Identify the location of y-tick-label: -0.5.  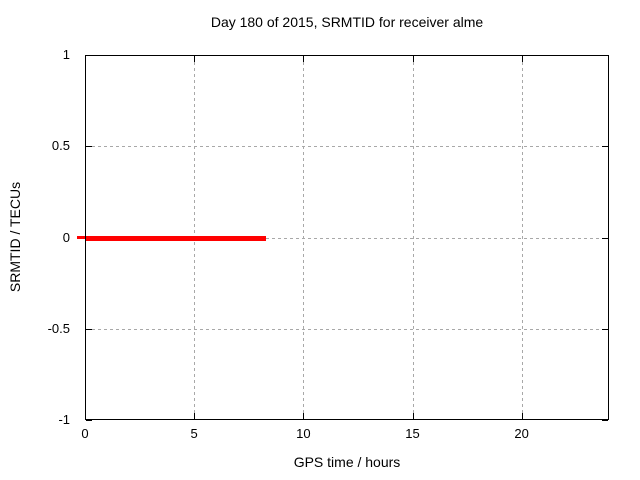
(58, 328).